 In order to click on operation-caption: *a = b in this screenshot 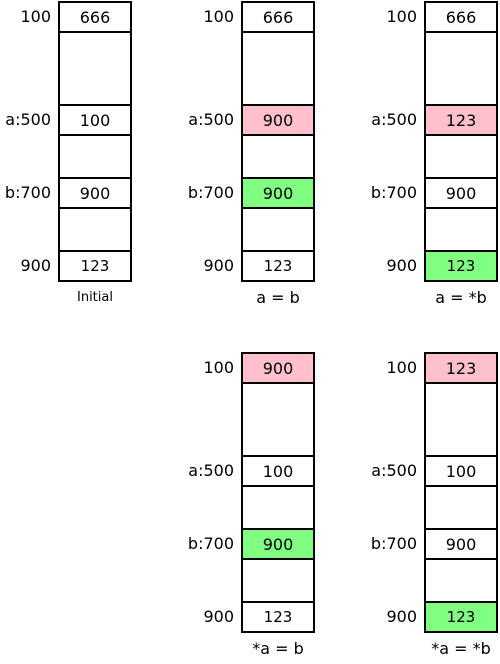, I will do `click(278, 648)`.